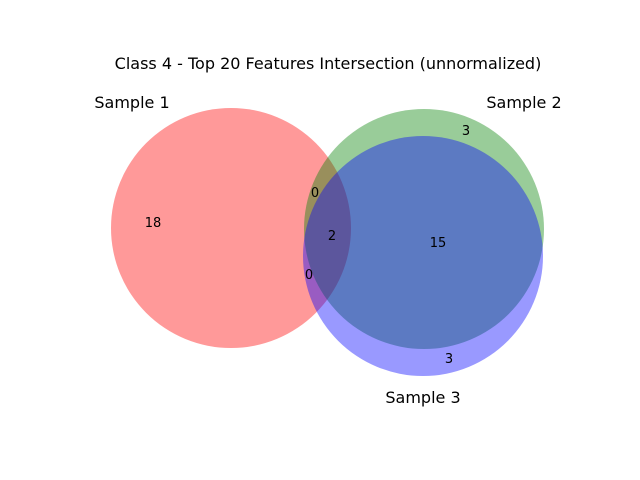 The image size is (640, 480). Describe the element at coordinates (523, 102) in the screenshot. I see `set-label-sample-2: Sample 2` at that location.